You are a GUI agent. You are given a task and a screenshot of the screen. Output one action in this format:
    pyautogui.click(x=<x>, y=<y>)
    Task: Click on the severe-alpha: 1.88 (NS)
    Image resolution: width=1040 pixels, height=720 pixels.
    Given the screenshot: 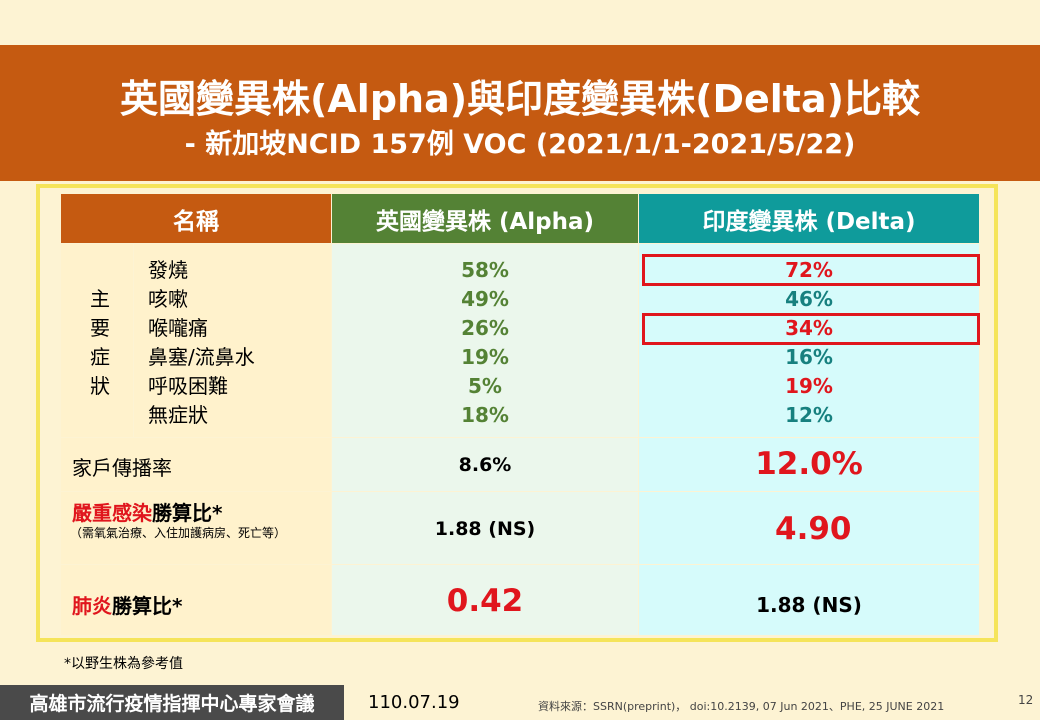 What is the action you would take?
    pyautogui.click(x=485, y=529)
    